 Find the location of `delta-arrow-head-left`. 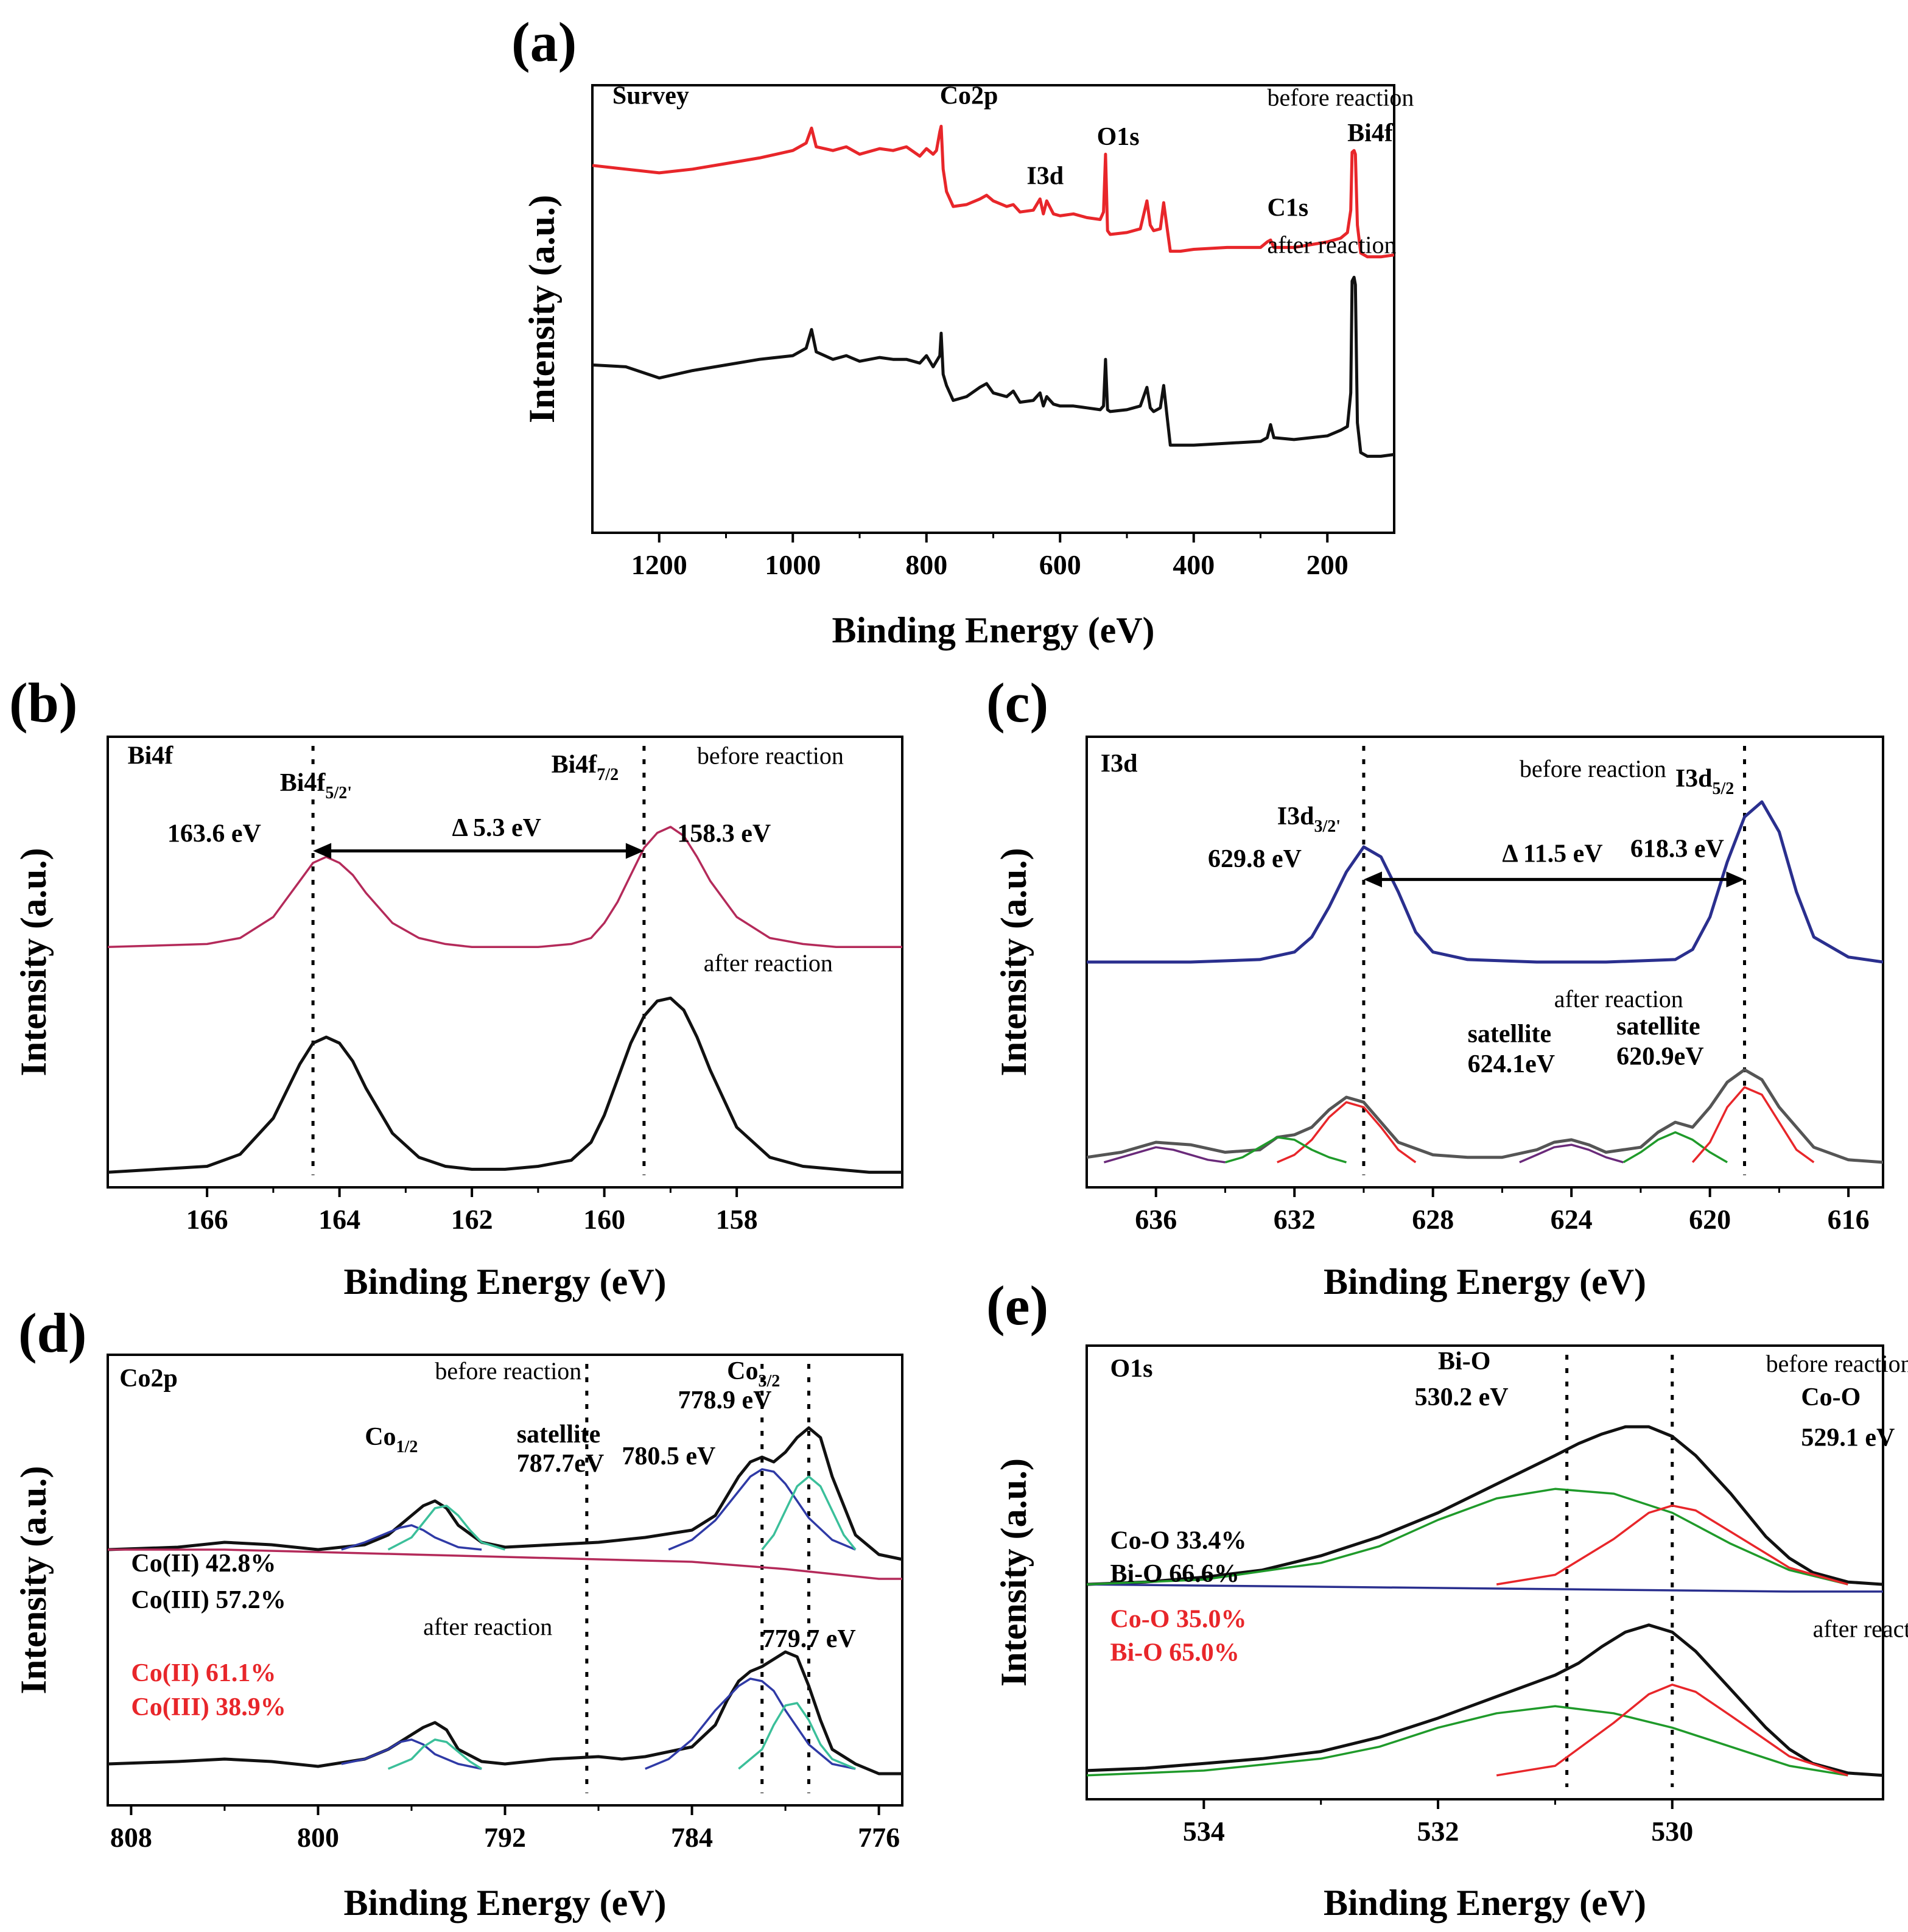

delta-arrow-head-left is located at coordinates (1372, 880).